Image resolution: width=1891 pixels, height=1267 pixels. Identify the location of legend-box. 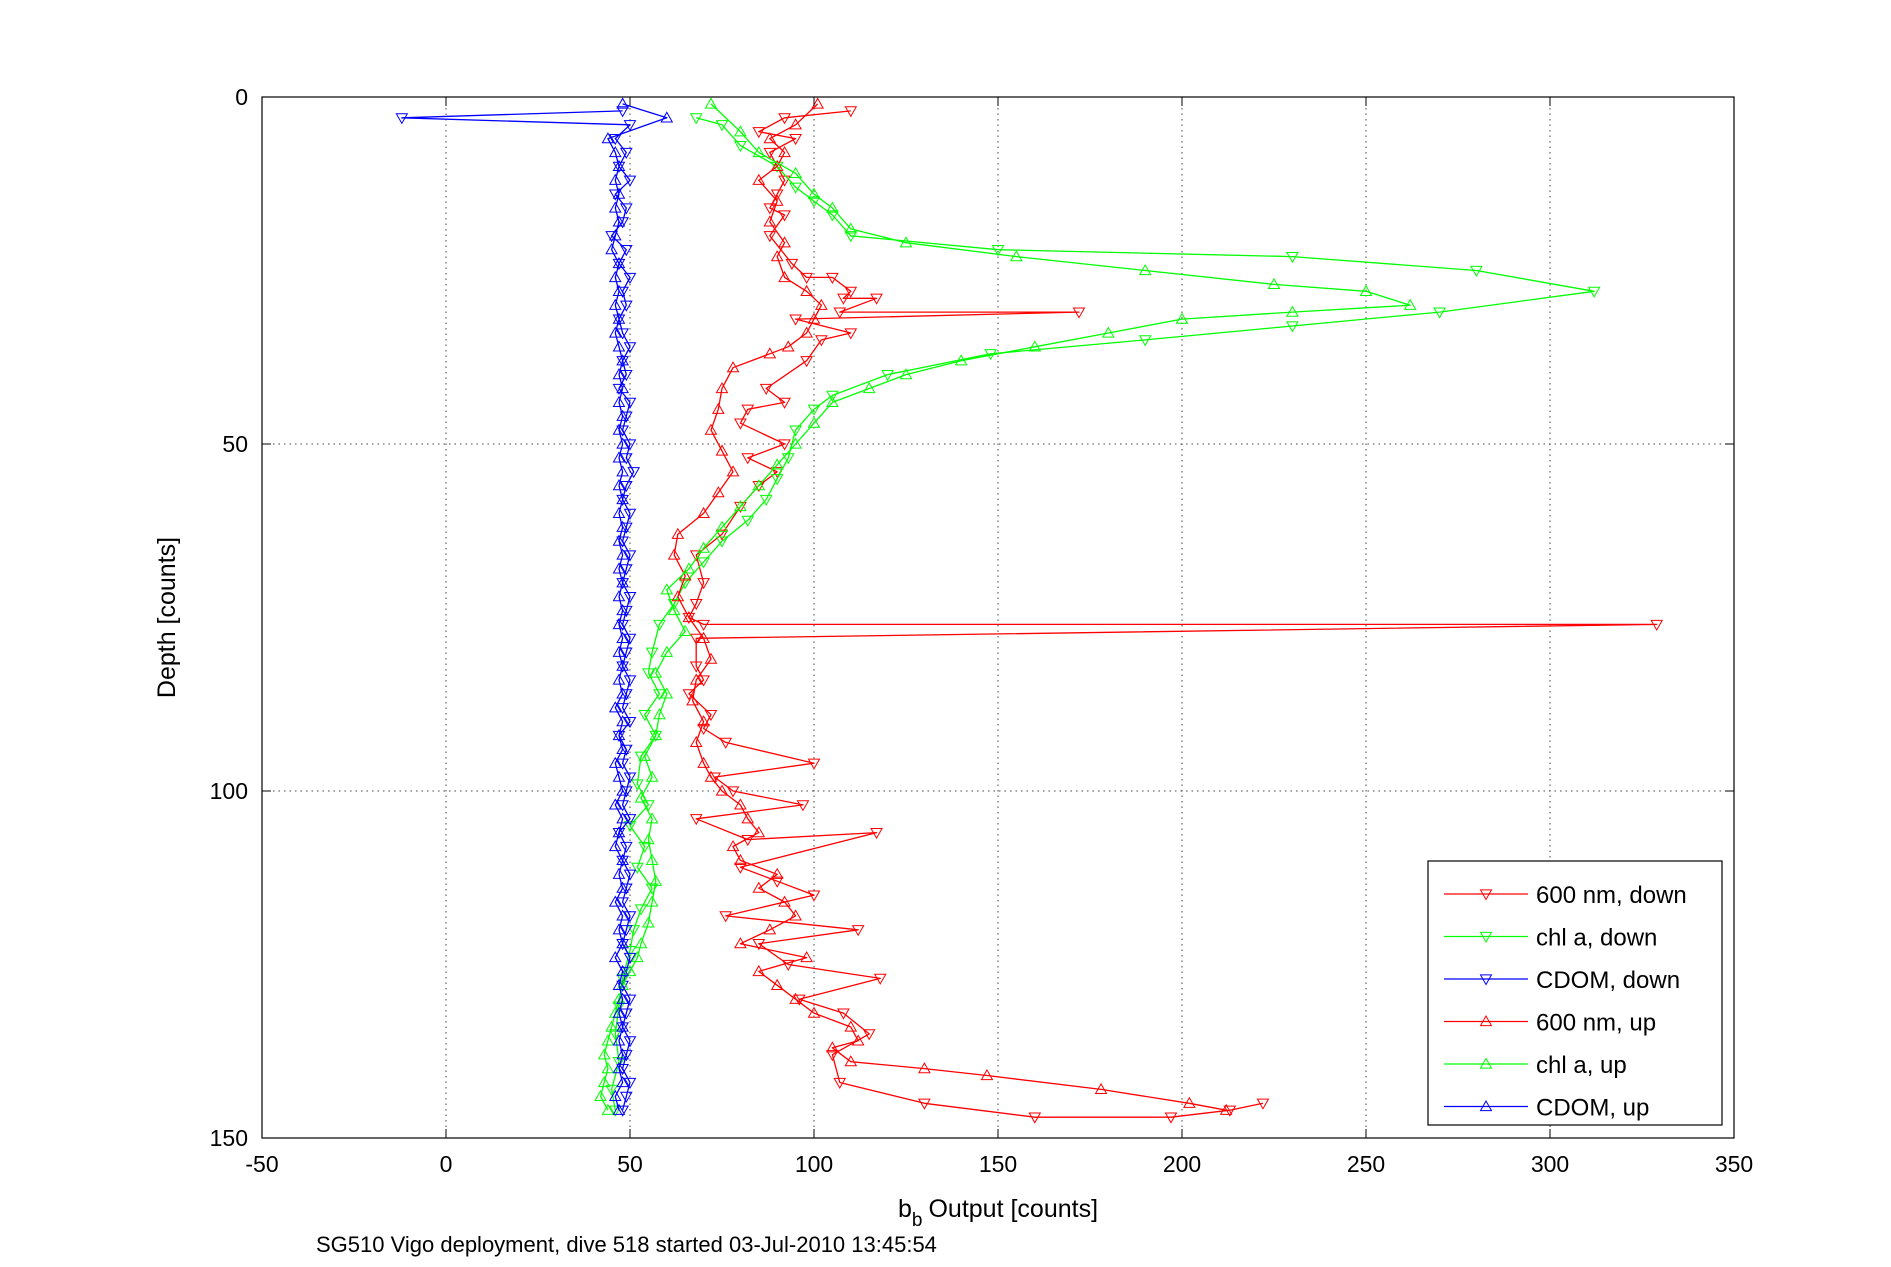
(1575, 993).